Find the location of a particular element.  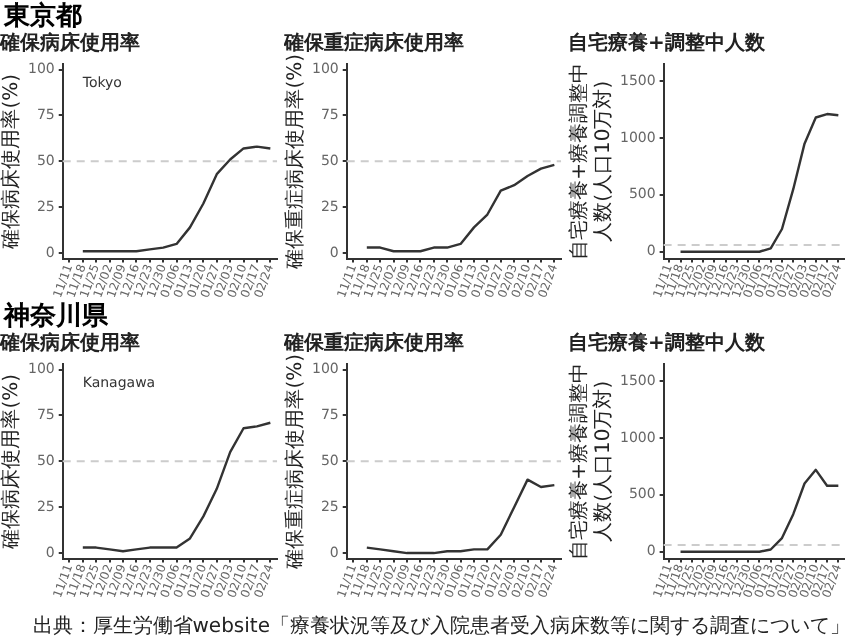

source-note: 出典：厚生労働省website「療養状況等及び入院患者受入病床数等に関する調査について」 is located at coordinates (441, 627).